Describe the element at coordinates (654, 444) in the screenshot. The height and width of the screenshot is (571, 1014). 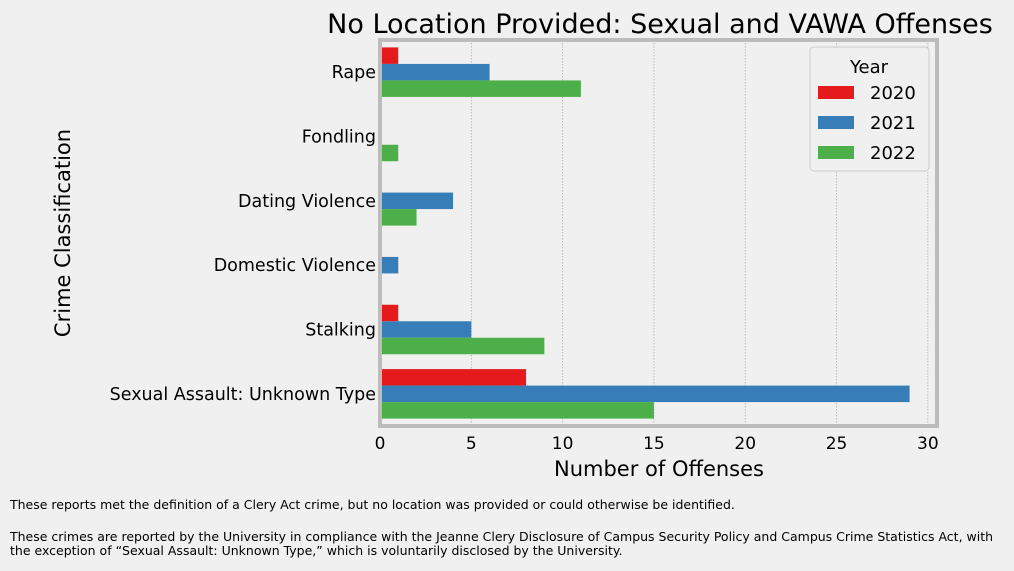
I see `x-tick-label: 15` at that location.